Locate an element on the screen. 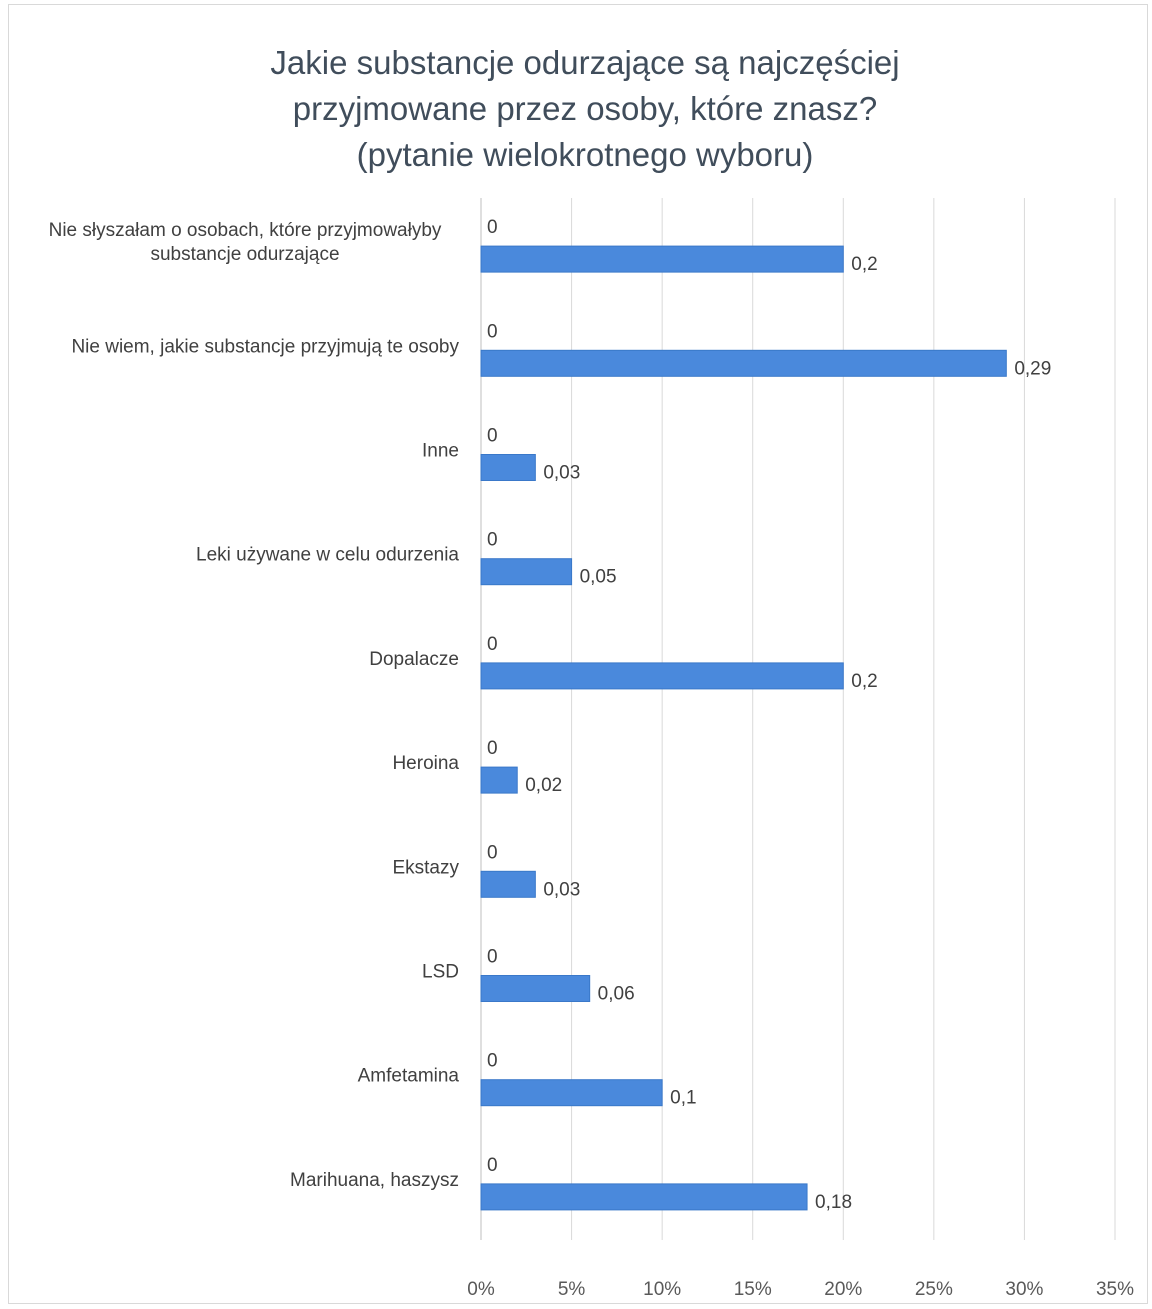 This screenshot has height=1309, width=1152. zero-series-label-9: 0 is located at coordinates (492, 1165).